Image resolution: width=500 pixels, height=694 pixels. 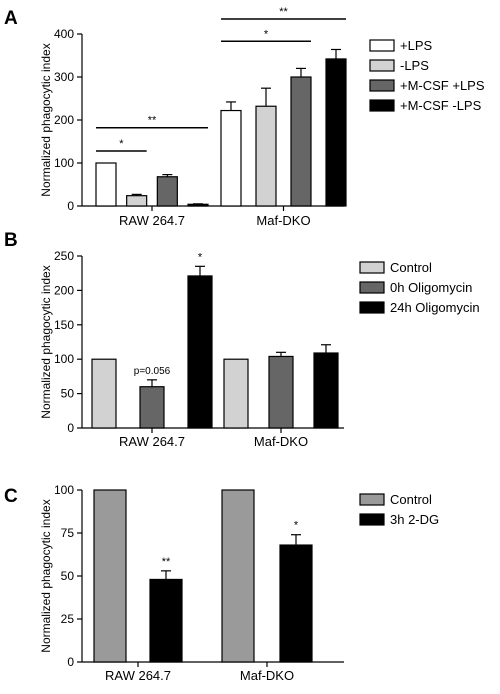 What do you see at coordinates (431, 287) in the screenshot?
I see `legend-label: 0h Oligomycin` at bounding box center [431, 287].